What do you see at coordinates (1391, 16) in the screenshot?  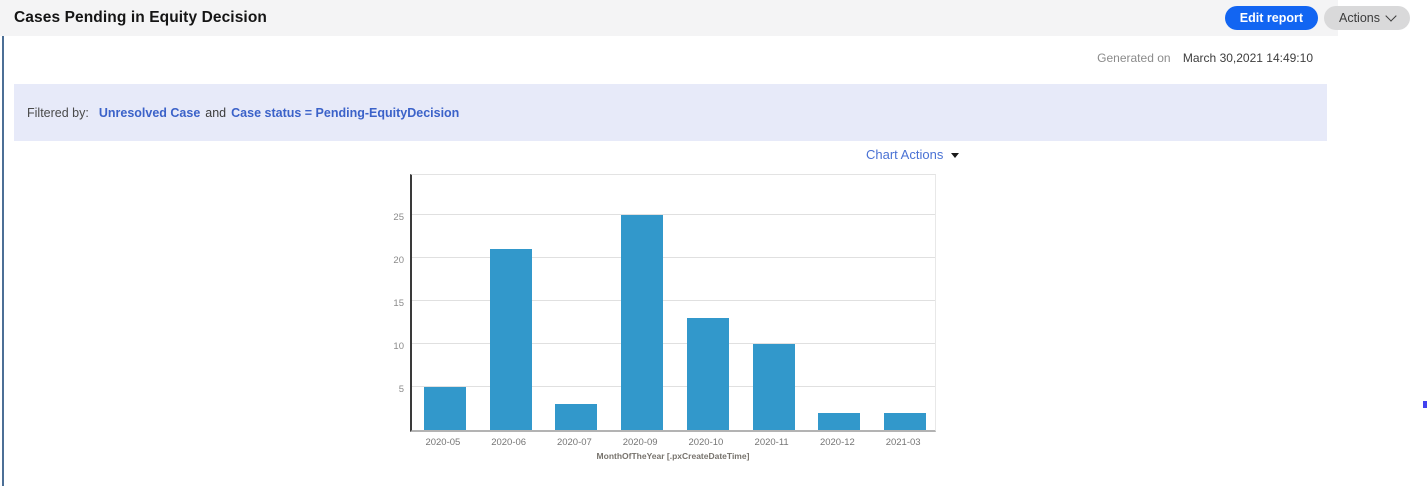 I see `chevron-down-icon` at bounding box center [1391, 16].